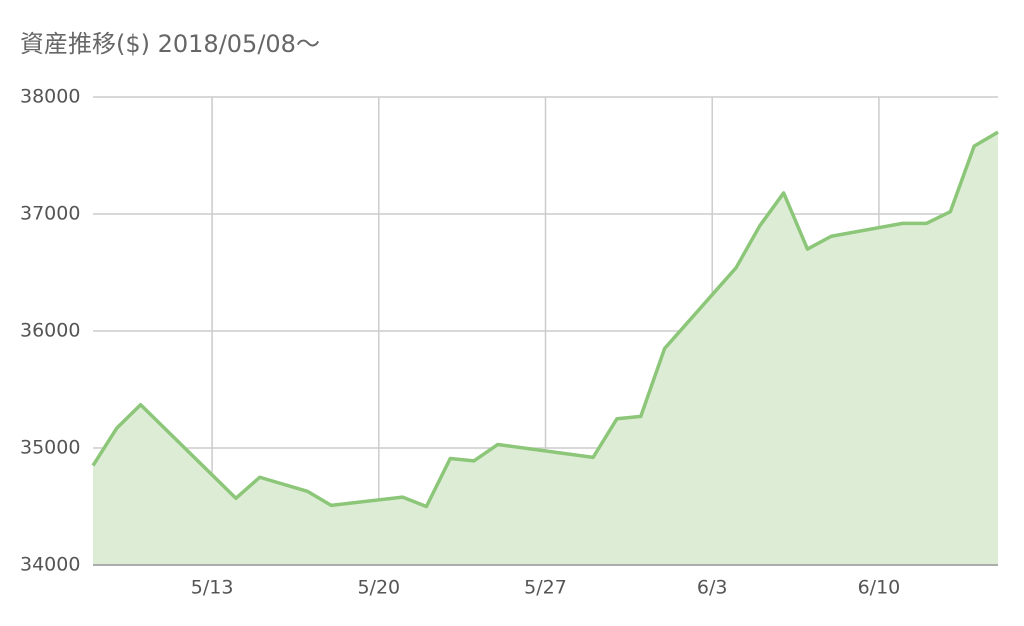 Image resolution: width=1024 pixels, height=626 pixels. Describe the element at coordinates (378, 588) in the screenshot. I see `x-tick-label: 5/20` at that location.